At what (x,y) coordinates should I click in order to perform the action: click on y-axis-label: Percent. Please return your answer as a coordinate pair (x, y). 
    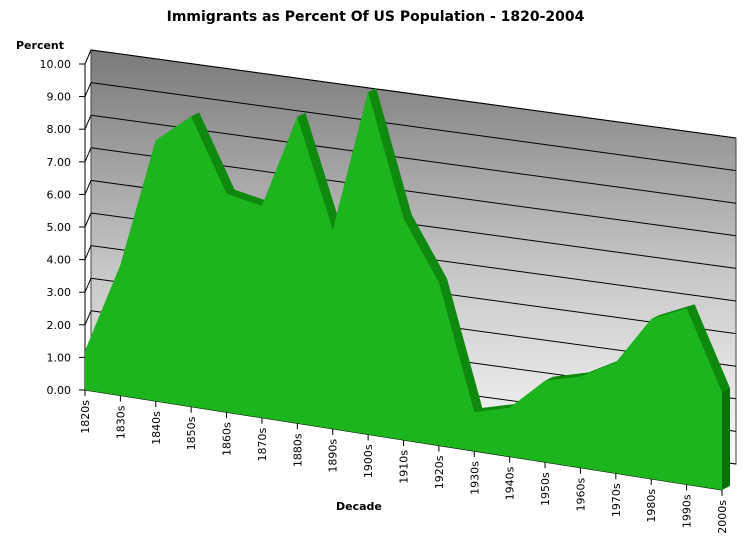
    Looking at the image, I should click on (40, 45).